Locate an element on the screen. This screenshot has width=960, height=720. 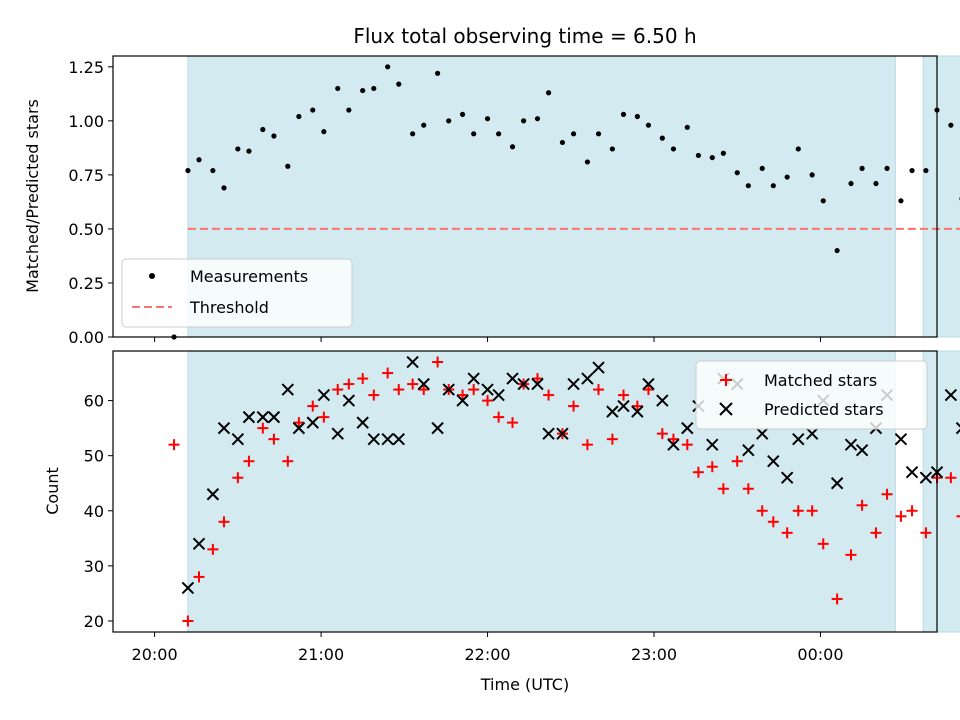
bottom-ytick-label: 20 is located at coordinates (94, 621).